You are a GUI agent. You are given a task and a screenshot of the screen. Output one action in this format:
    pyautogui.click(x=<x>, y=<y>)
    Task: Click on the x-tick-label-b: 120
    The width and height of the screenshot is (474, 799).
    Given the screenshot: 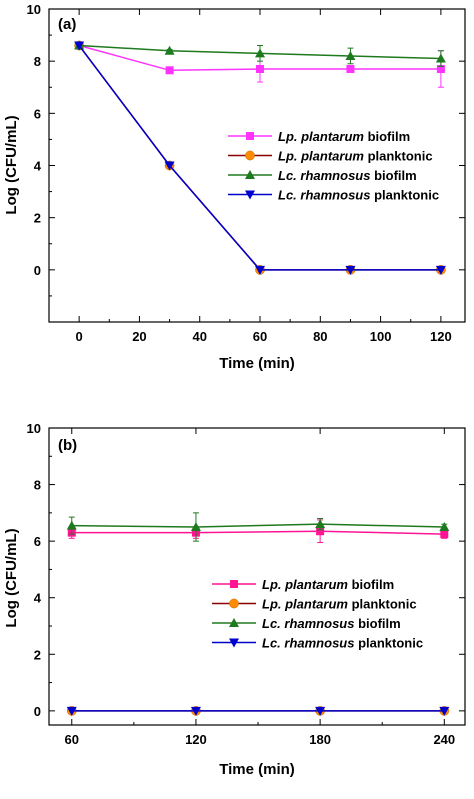 What is the action you would take?
    pyautogui.click(x=196, y=739)
    